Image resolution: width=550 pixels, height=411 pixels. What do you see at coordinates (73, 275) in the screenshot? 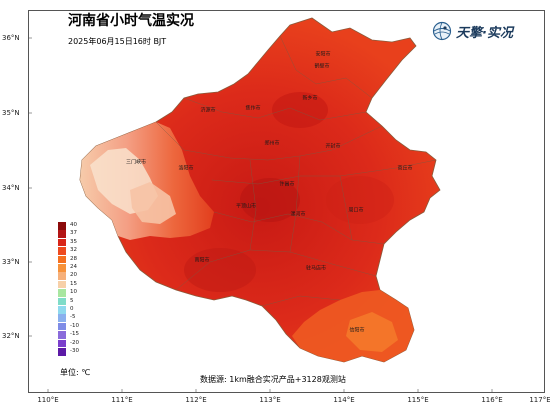
I see `legend-label: 20` at bounding box center [73, 275].